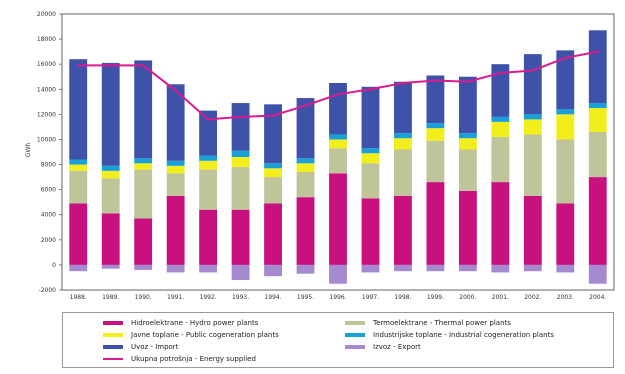 The height and width of the screenshot is (374, 625). What do you see at coordinates (46, 39) in the screenshot?
I see `y-tick-label: 18000` at bounding box center [46, 39].